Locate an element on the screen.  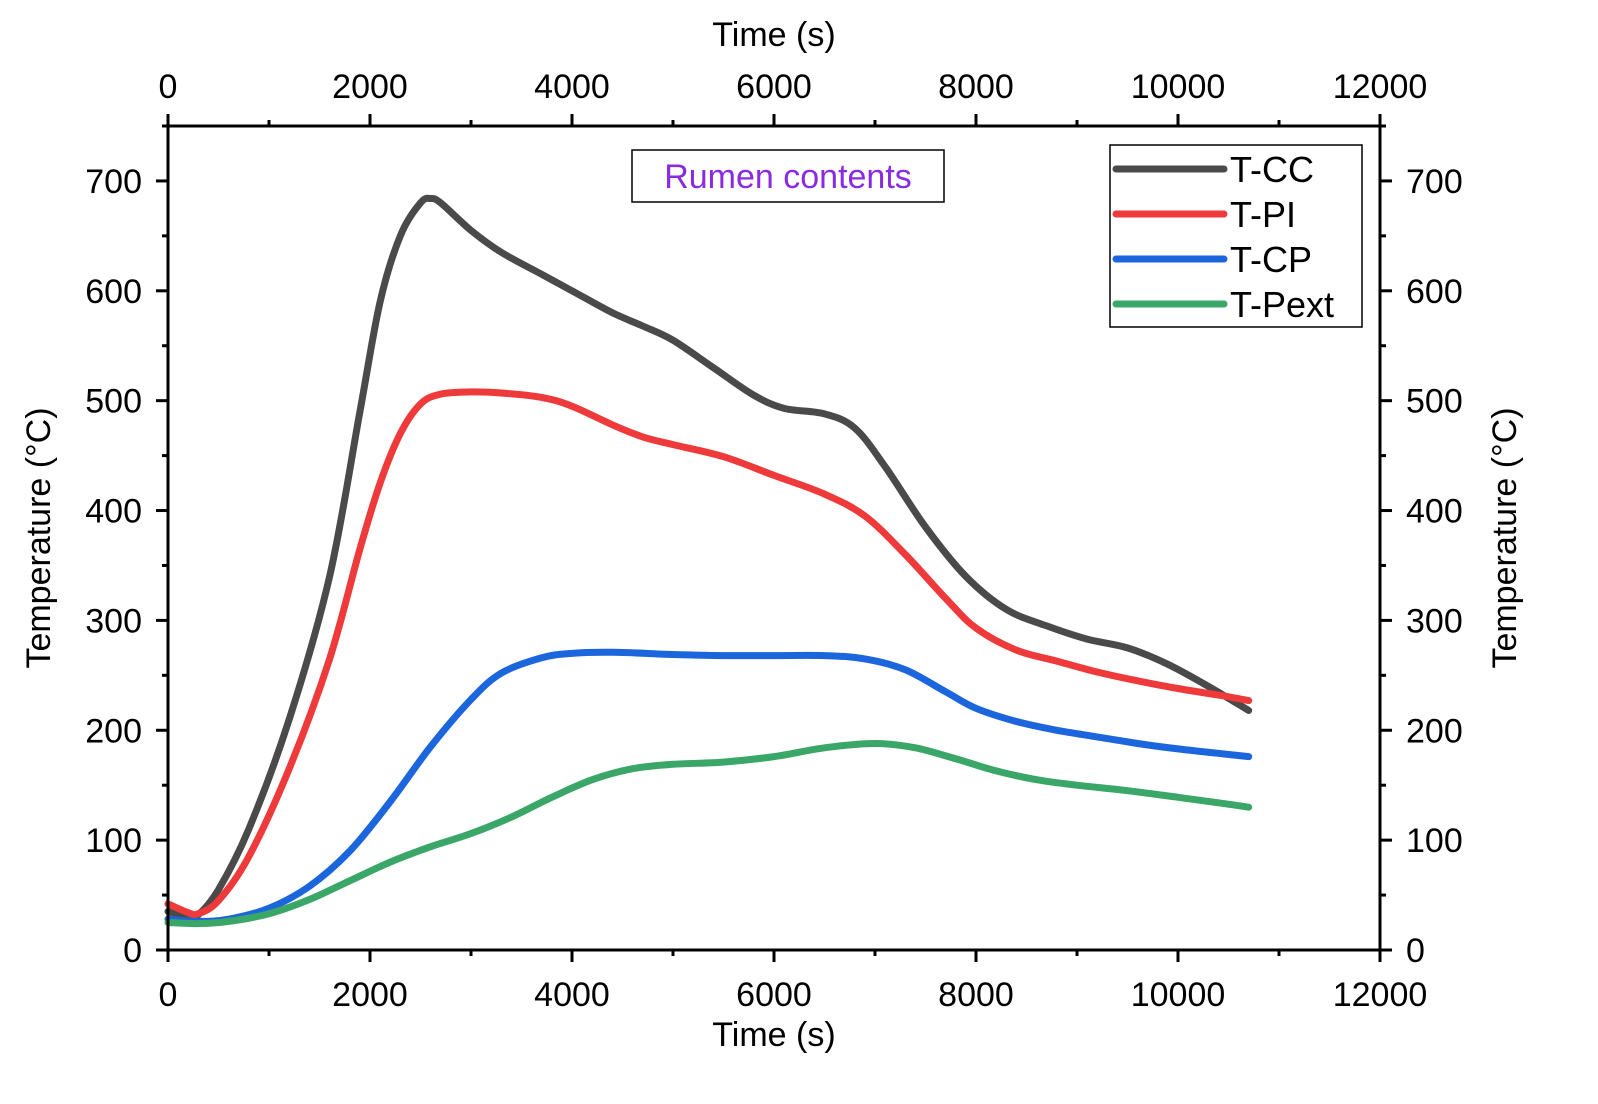
y-tick-label-left: 400 is located at coordinates (113, 512).